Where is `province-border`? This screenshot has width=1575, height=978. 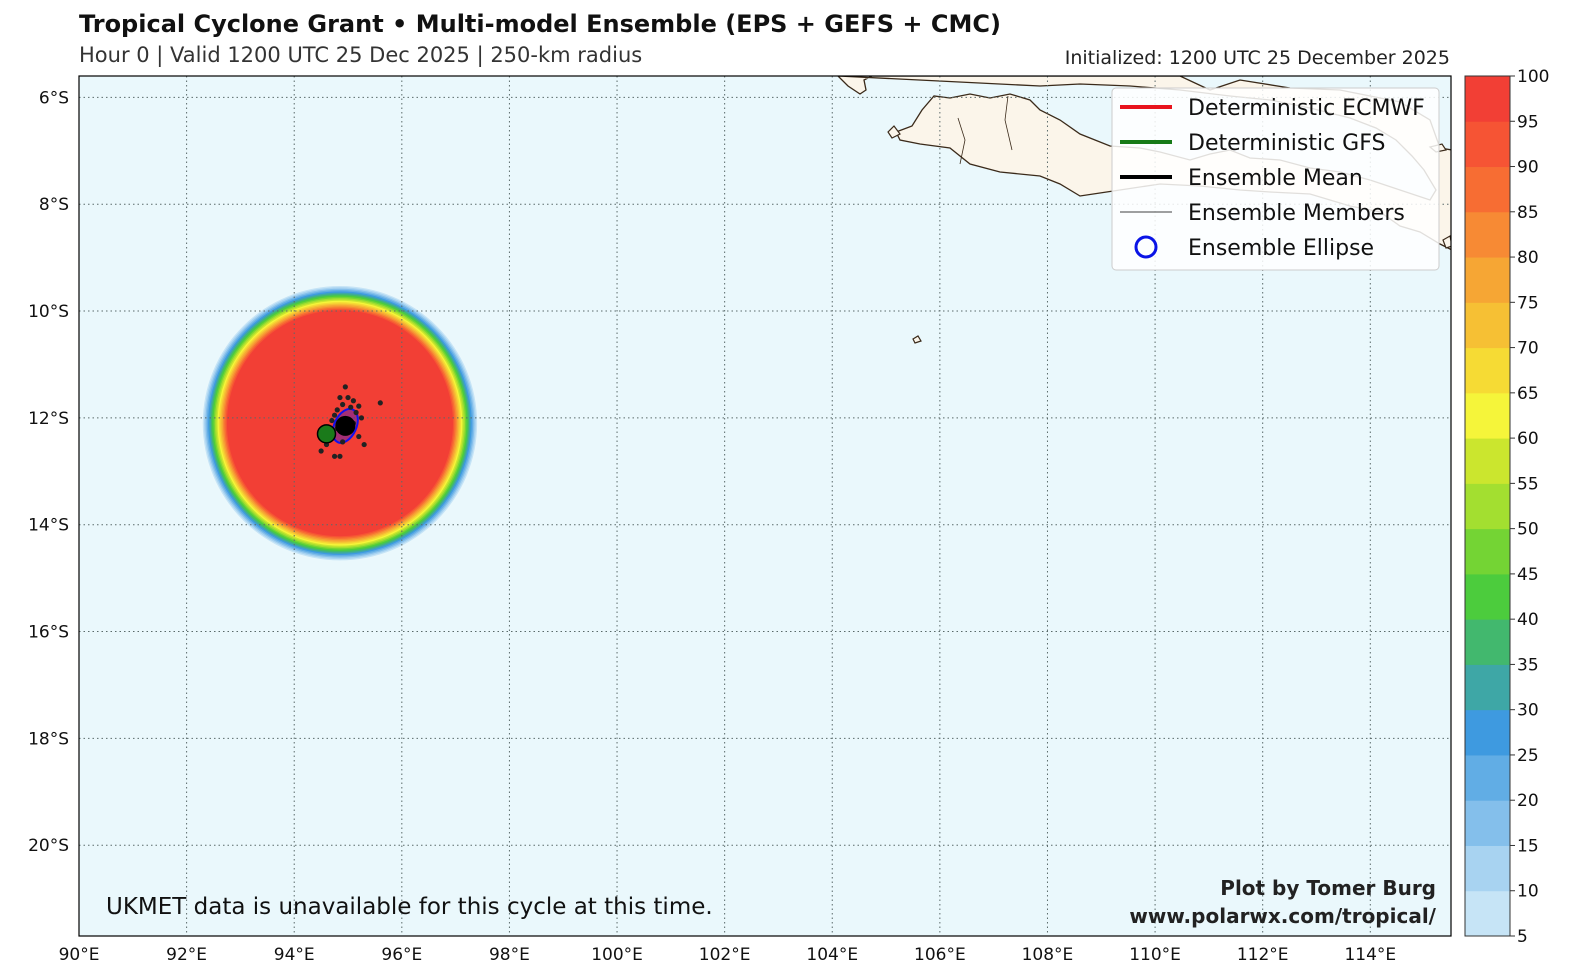
province-border is located at coordinates (985, 130).